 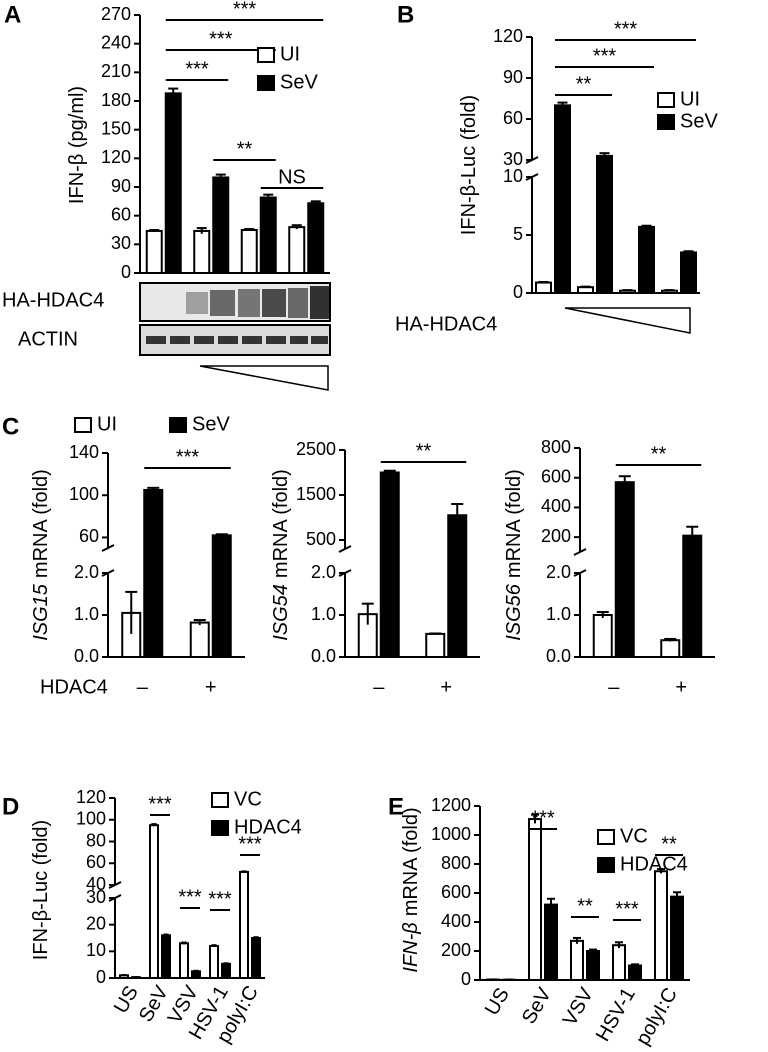 What do you see at coordinates (556, 506) in the screenshot?
I see `y-tick-label: 400` at bounding box center [556, 506].